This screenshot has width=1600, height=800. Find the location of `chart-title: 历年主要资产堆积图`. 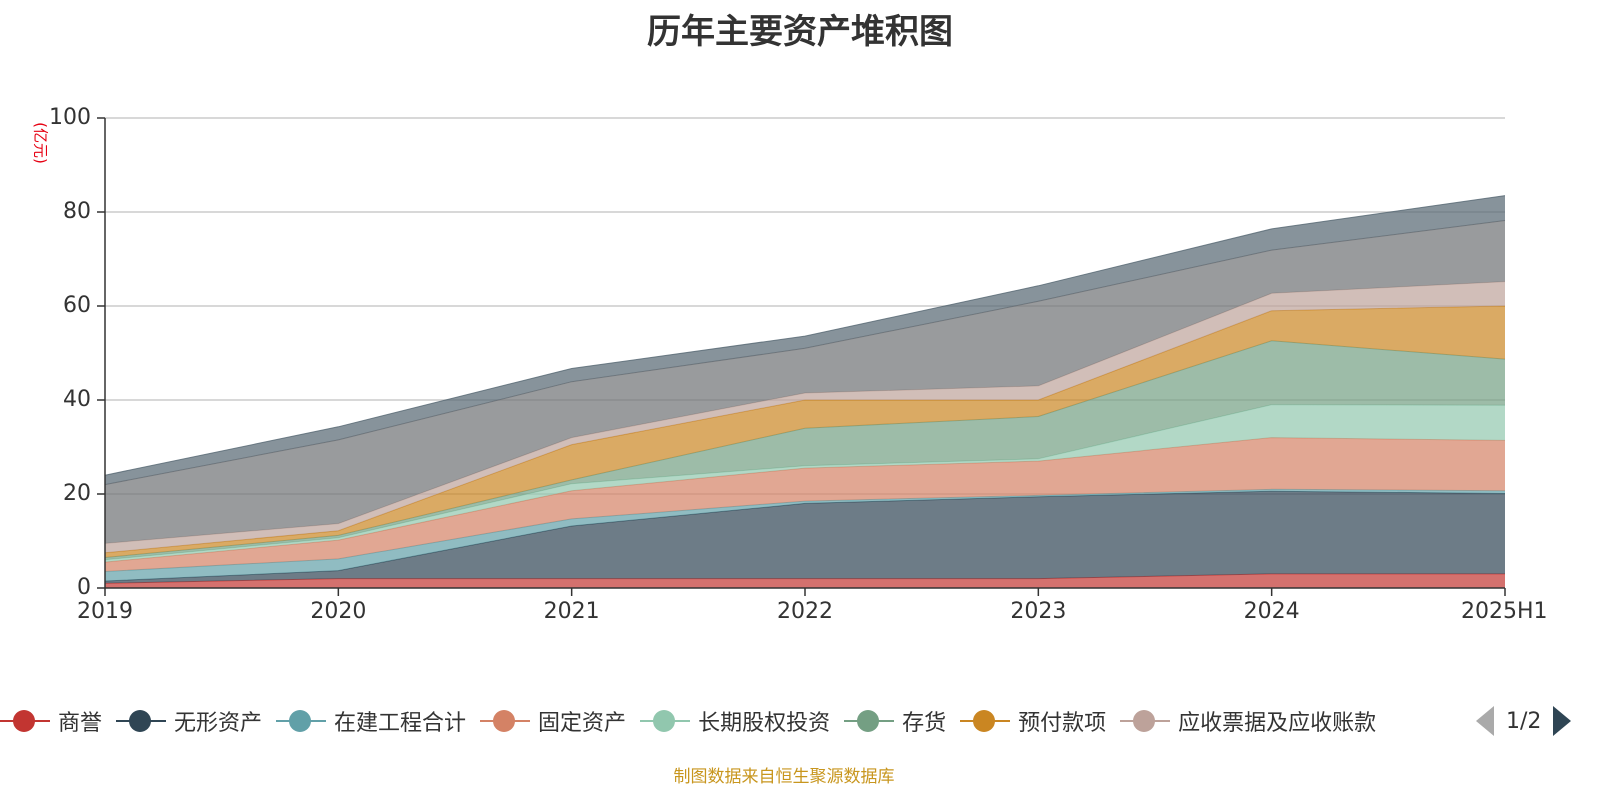

chart-title: 历年主要资产堆积图 is located at coordinates (800, 32).